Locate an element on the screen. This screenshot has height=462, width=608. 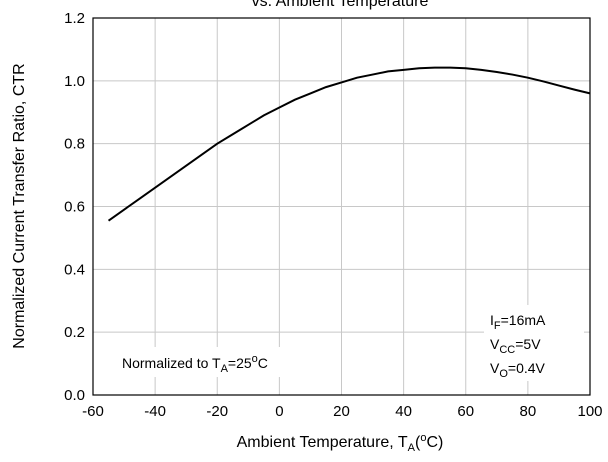
y-tick-label: 0.2 is located at coordinates (74, 332).